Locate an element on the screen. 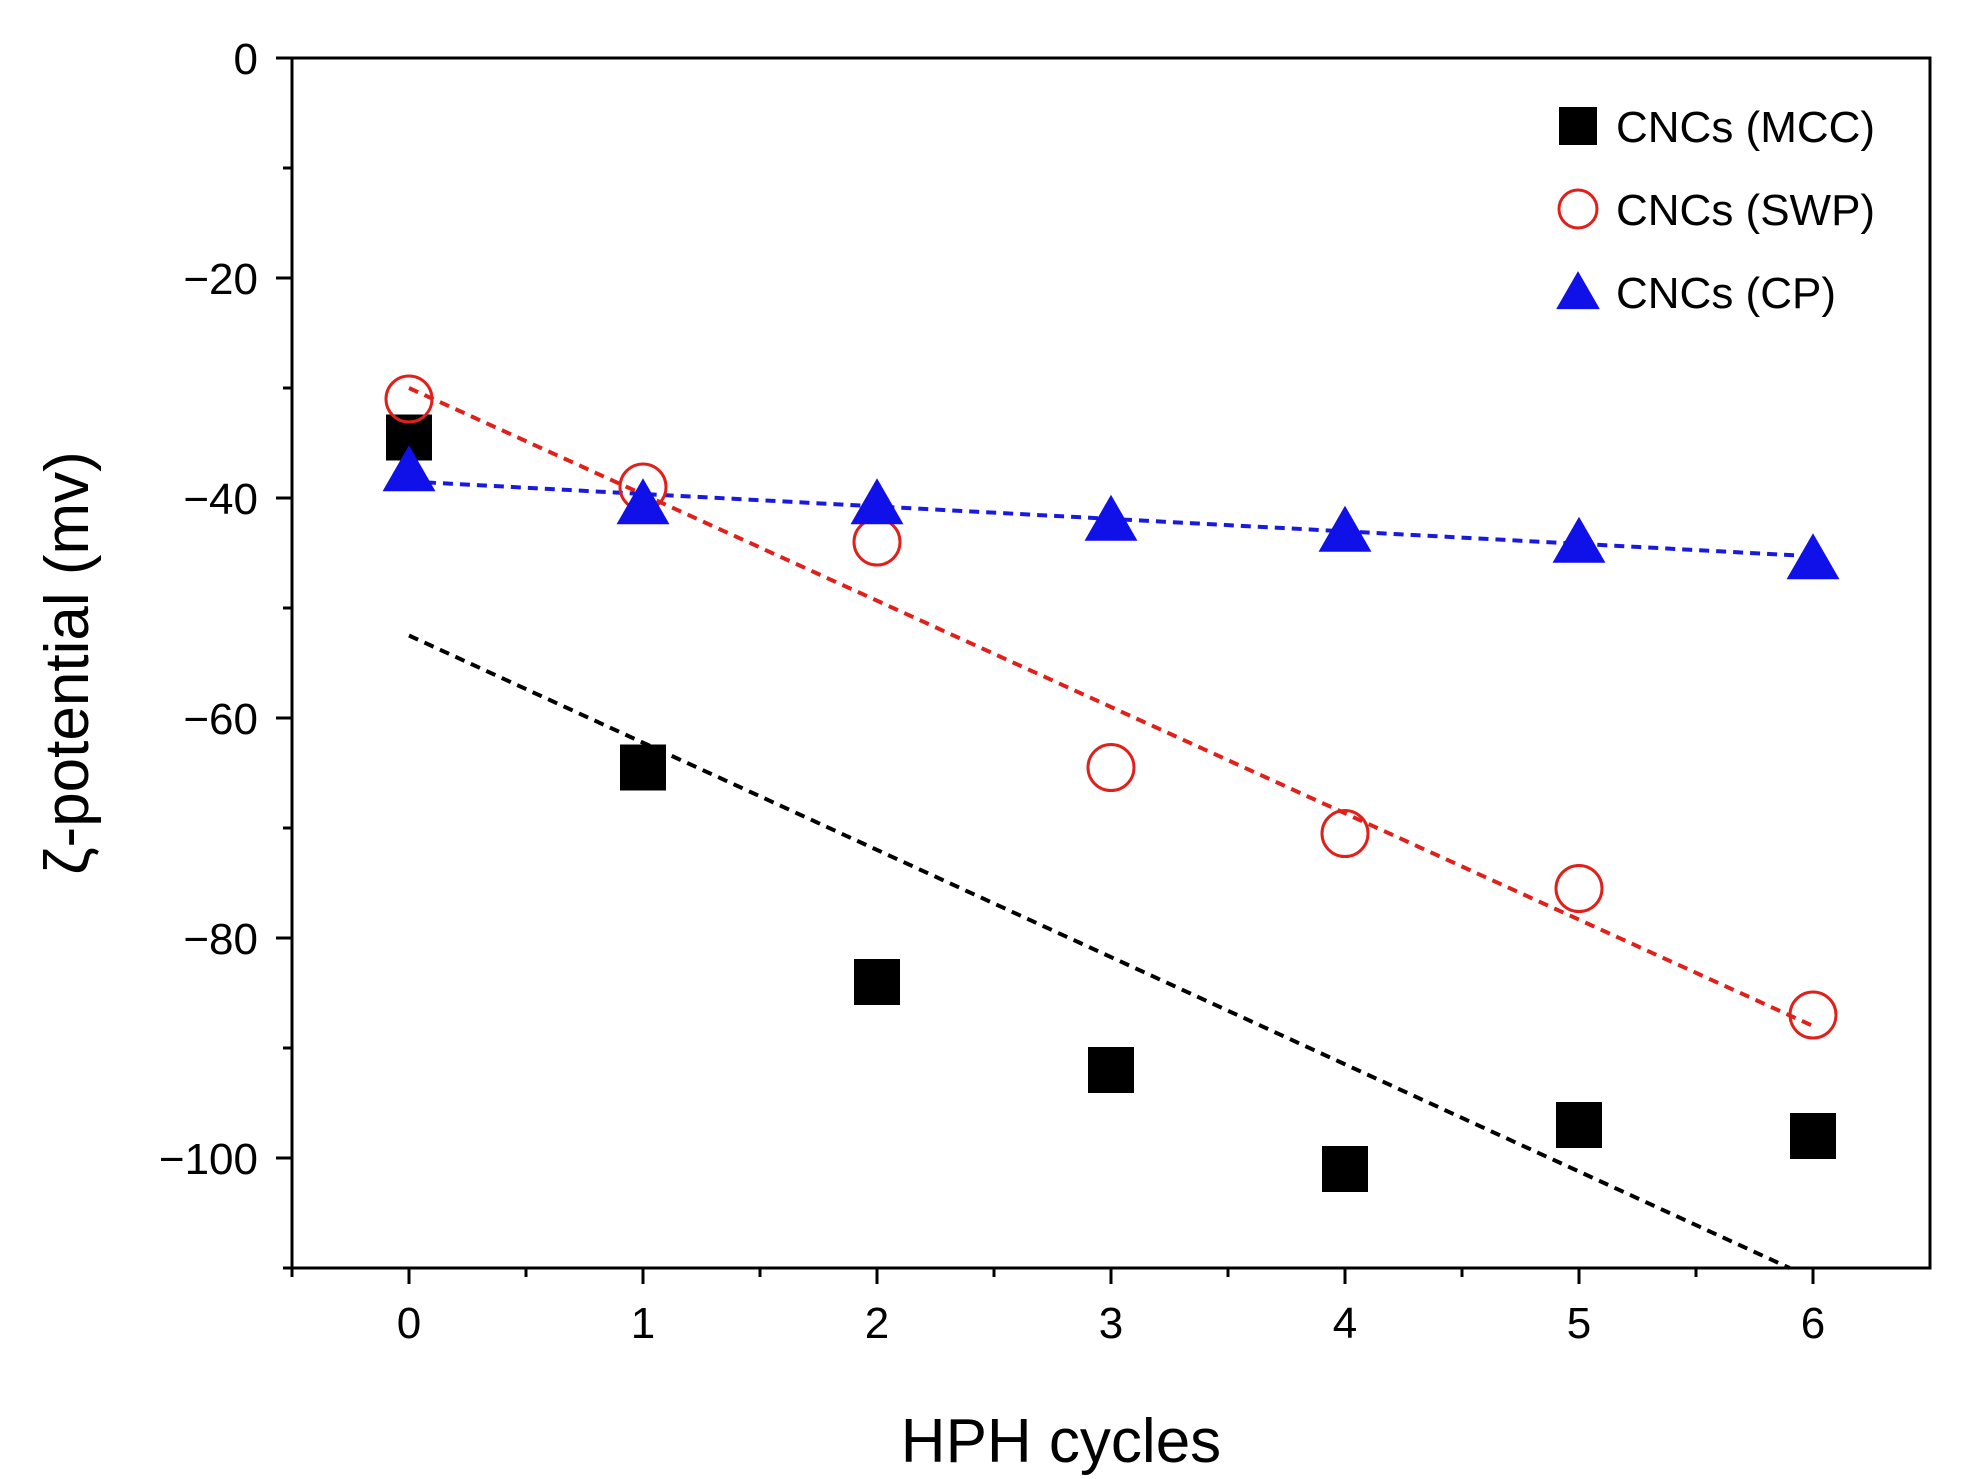 This screenshot has width=1965, height=1479. legend: CNCs (MCC) CNCs (SWP) CNCs (CP) is located at coordinates (1715, 210).